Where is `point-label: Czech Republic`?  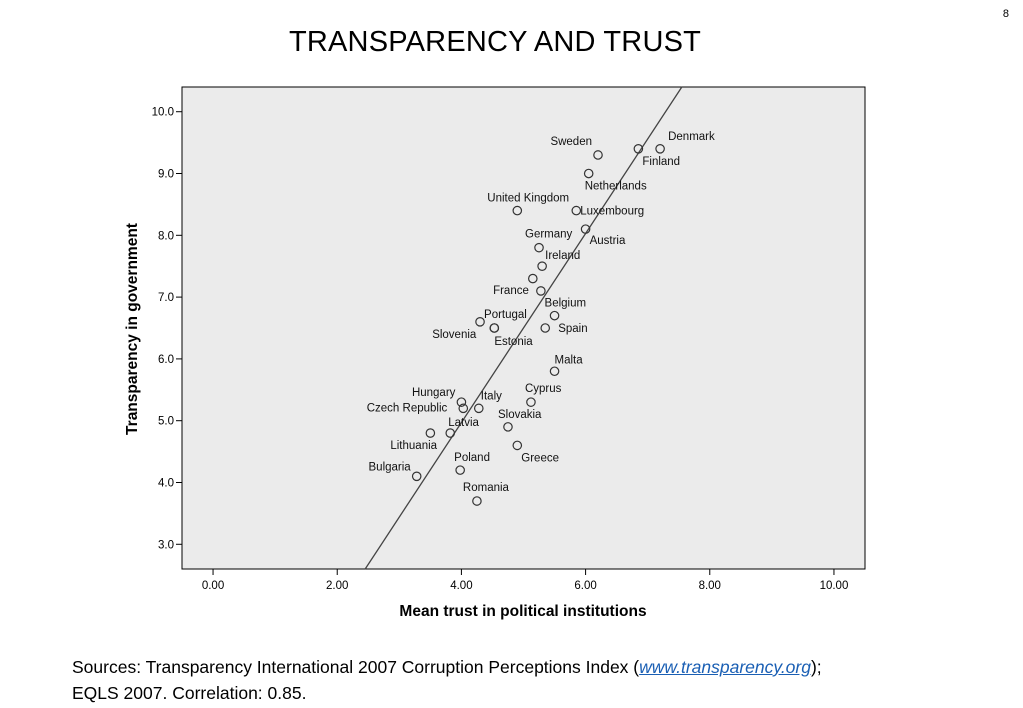
point-label: Czech Republic is located at coordinates (407, 408).